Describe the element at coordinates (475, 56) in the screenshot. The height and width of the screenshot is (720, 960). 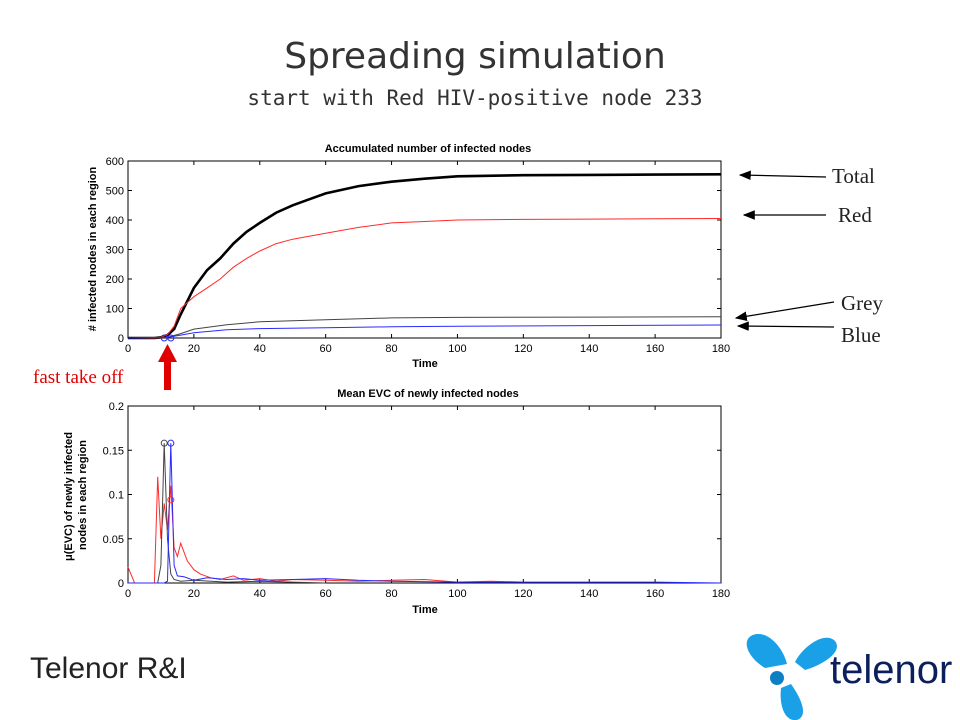
I see `slide-title: Spreading simulation` at that location.